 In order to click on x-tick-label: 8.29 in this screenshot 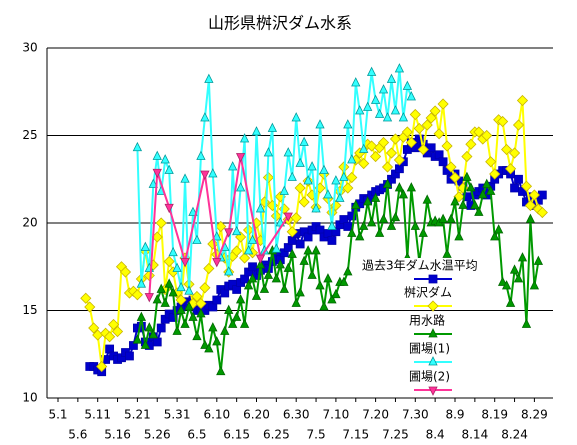, I will do `click(534, 415)`.